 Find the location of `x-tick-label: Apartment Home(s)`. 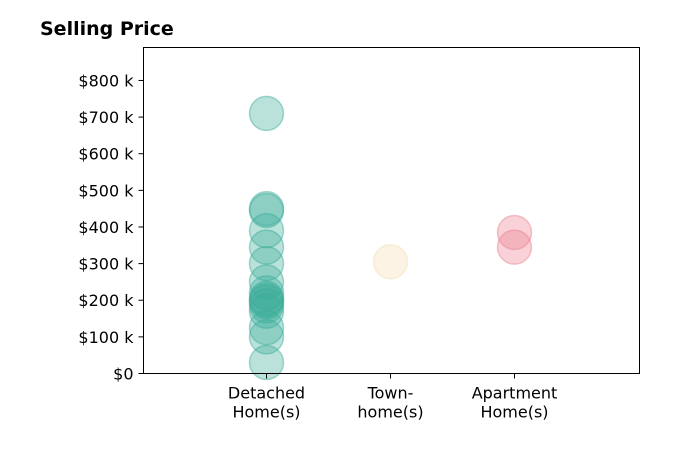

x-tick-label: Apartment Home(s) is located at coordinates (515, 403).